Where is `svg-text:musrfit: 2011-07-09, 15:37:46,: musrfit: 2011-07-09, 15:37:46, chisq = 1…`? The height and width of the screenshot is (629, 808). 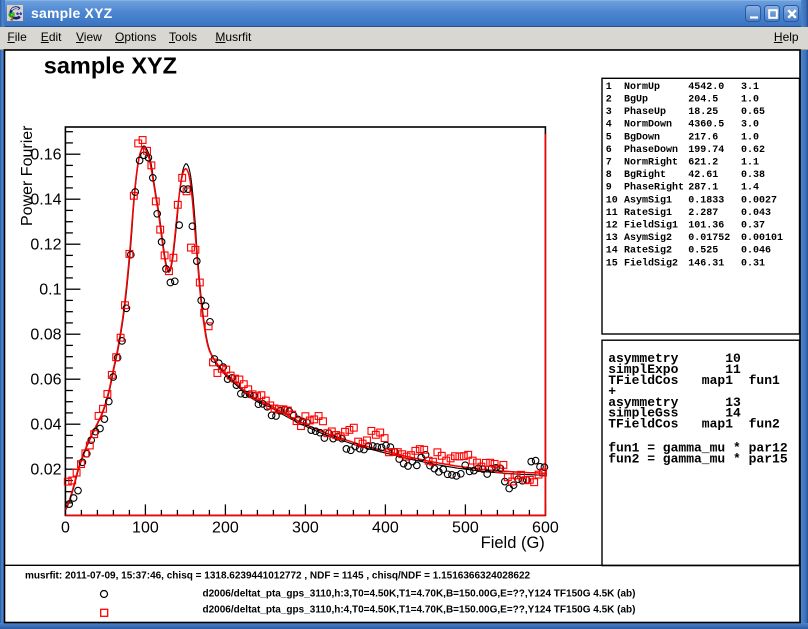
svg-text:musrfit: 2011-07-09, 15:37:46,: musrfit: 2011-07-09, 15:37:46, chisq = 1… is located at coordinates (278, 576).